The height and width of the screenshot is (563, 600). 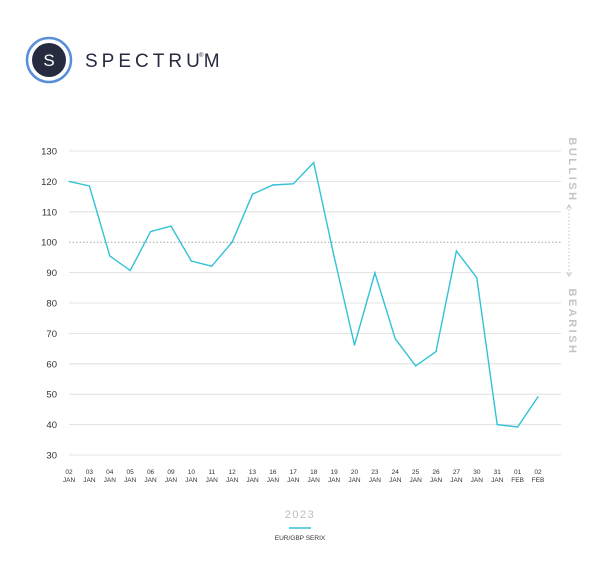 What do you see at coordinates (51, 456) in the screenshot?
I see `y-tick-label: 30` at bounding box center [51, 456].